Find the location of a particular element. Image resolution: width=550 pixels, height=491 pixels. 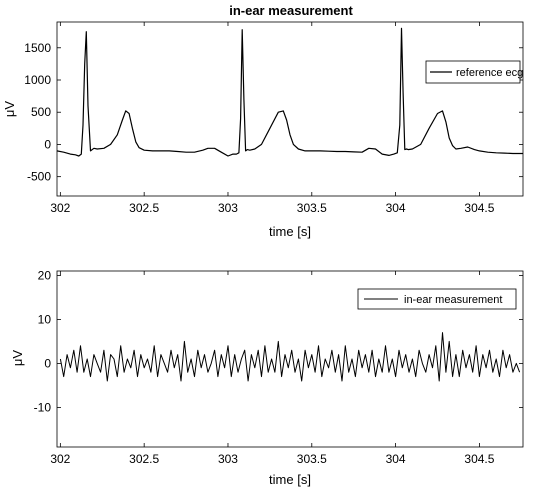

y-tick-label: 20 is located at coordinates (45, 275).